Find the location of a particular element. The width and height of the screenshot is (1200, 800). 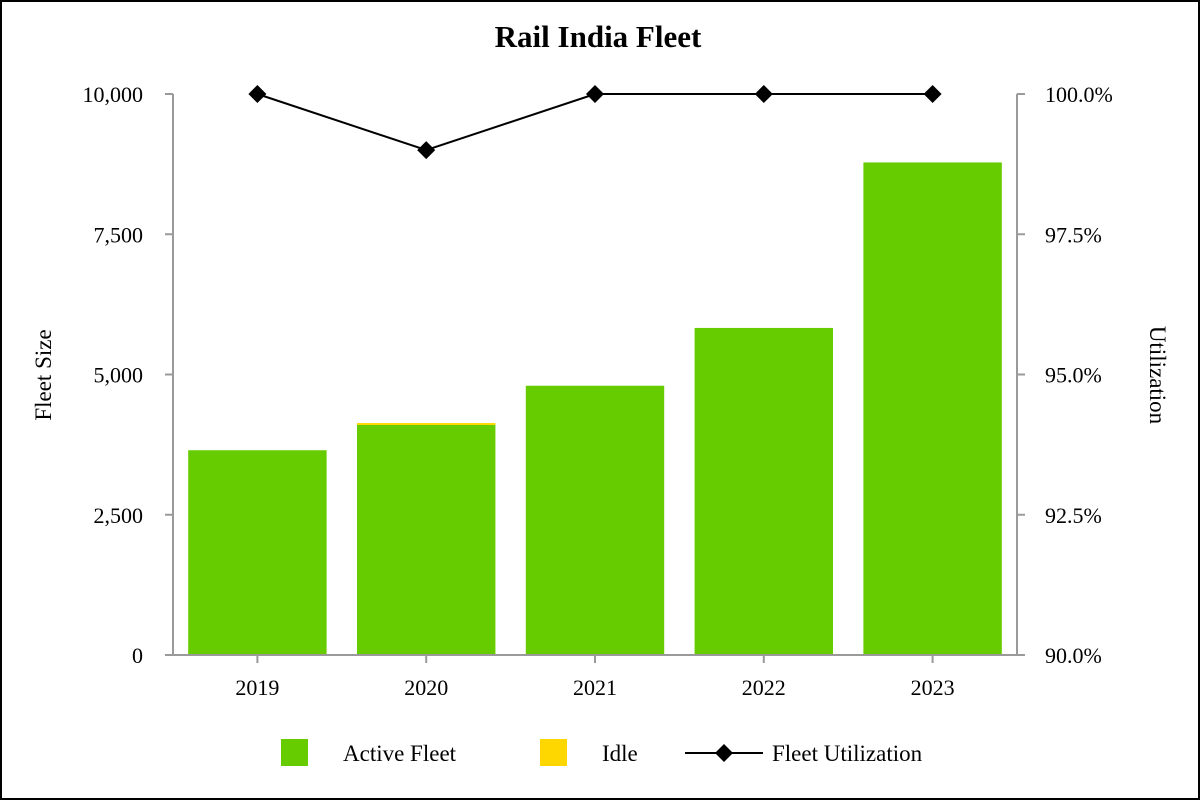

legend-label-idle: Idle is located at coordinates (620, 753).